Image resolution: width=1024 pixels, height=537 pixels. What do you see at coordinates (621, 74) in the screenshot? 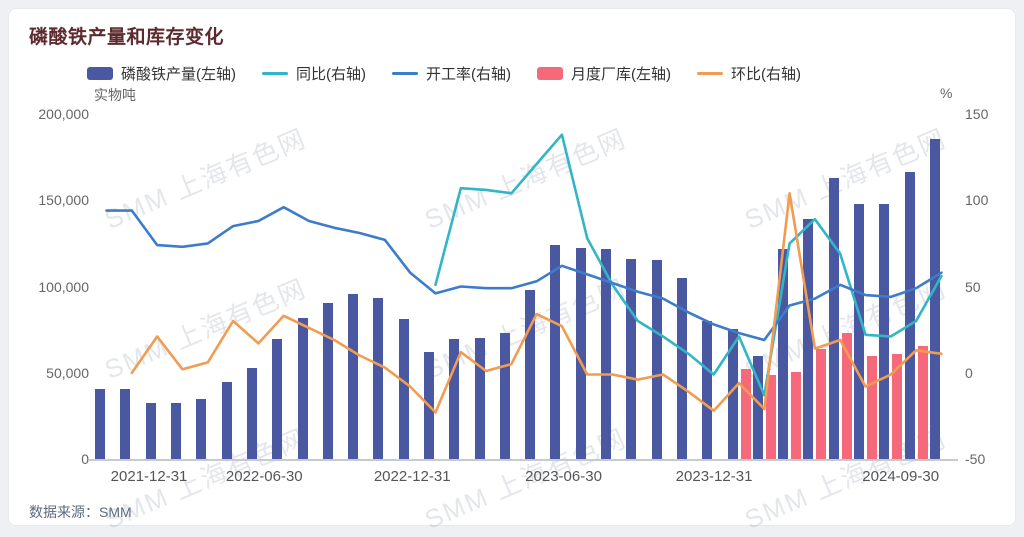
I see `legend-label: 月度厂库(左轴)` at bounding box center [621, 74].